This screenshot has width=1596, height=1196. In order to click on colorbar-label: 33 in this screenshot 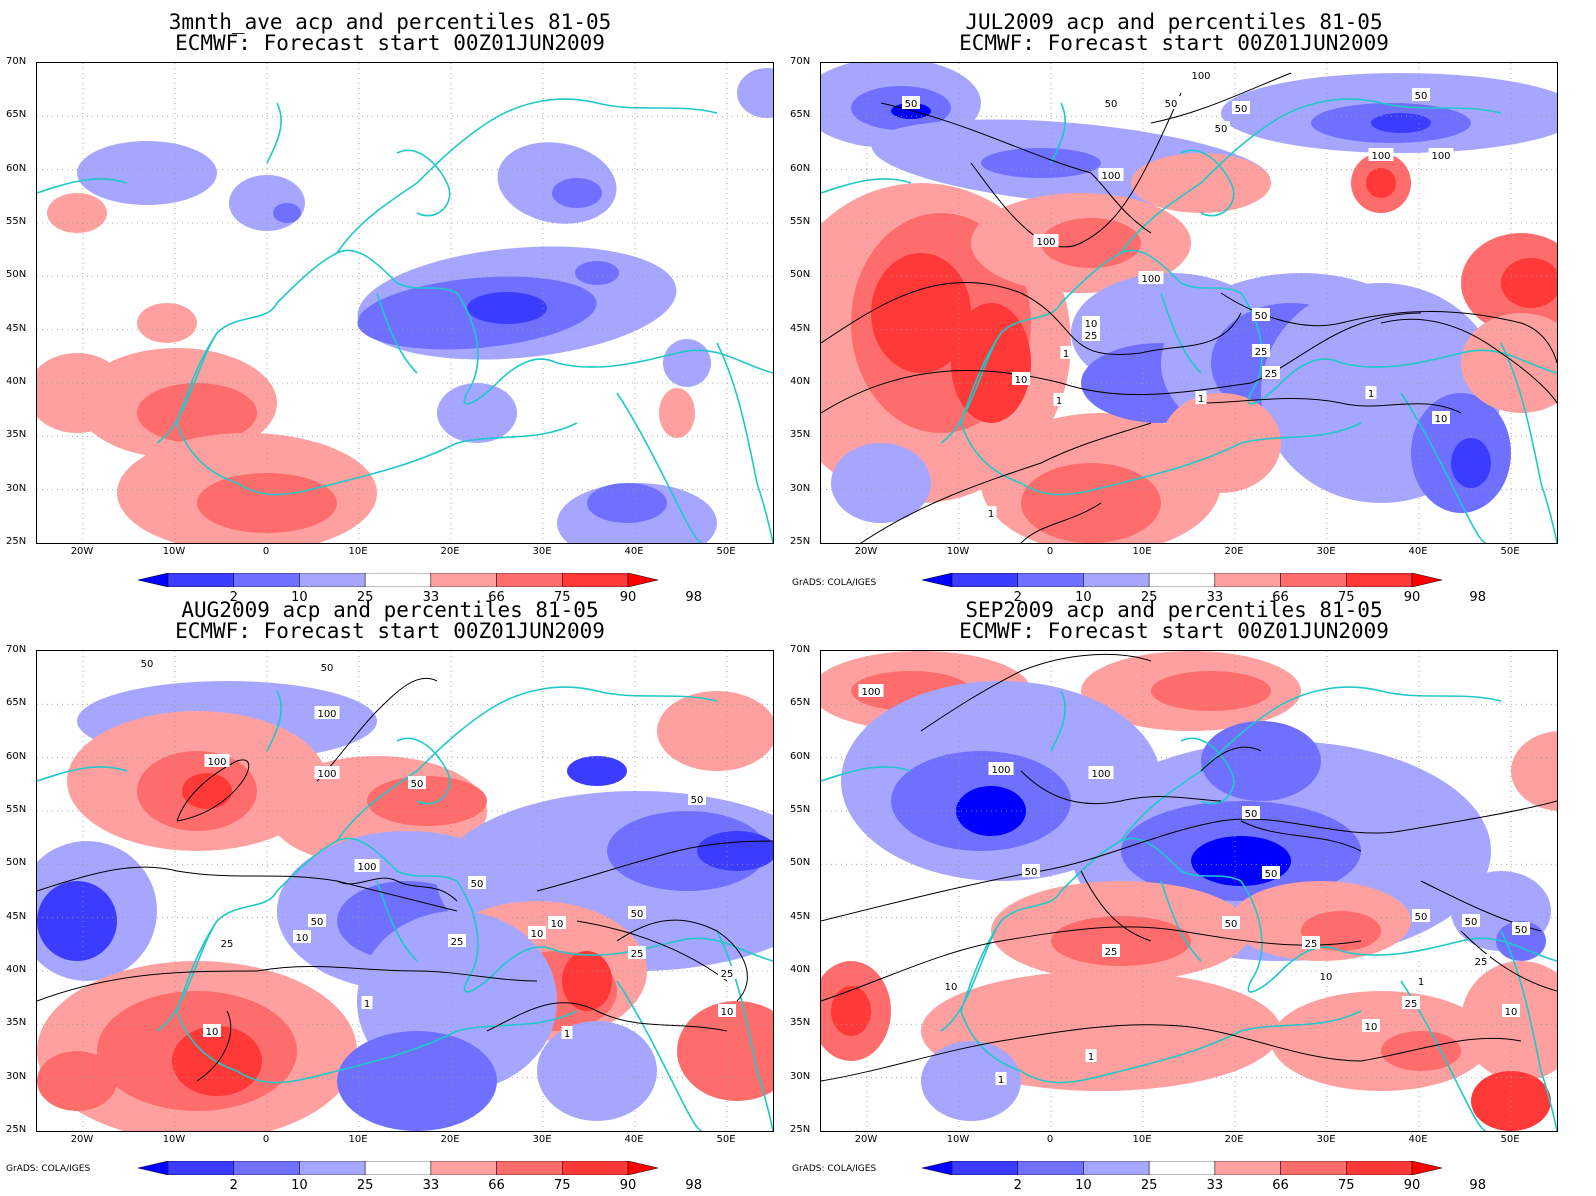, I will do `click(431, 1185)`.